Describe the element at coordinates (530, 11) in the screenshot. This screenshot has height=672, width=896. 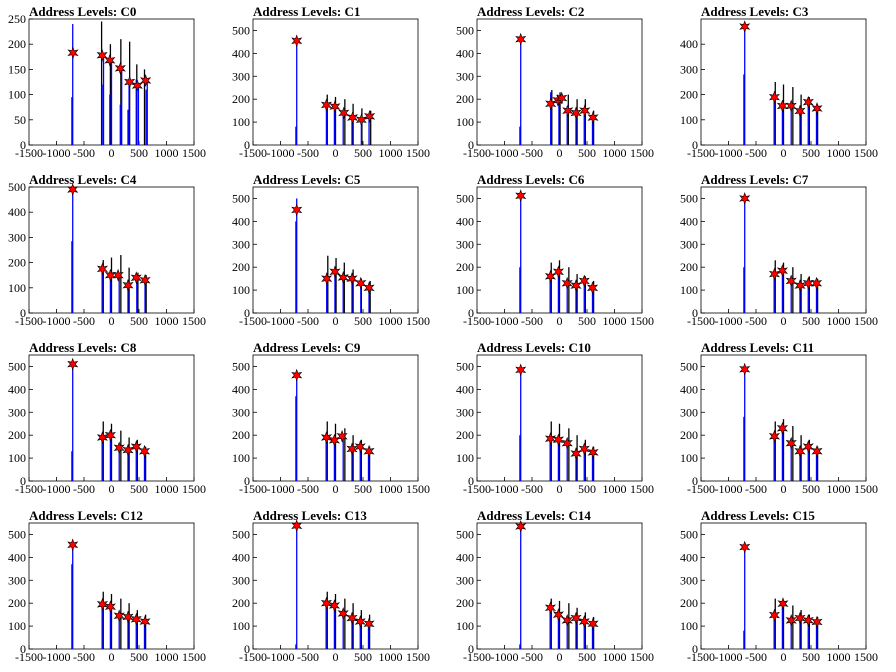
I see `panel-title: Address Levels: C2` at that location.